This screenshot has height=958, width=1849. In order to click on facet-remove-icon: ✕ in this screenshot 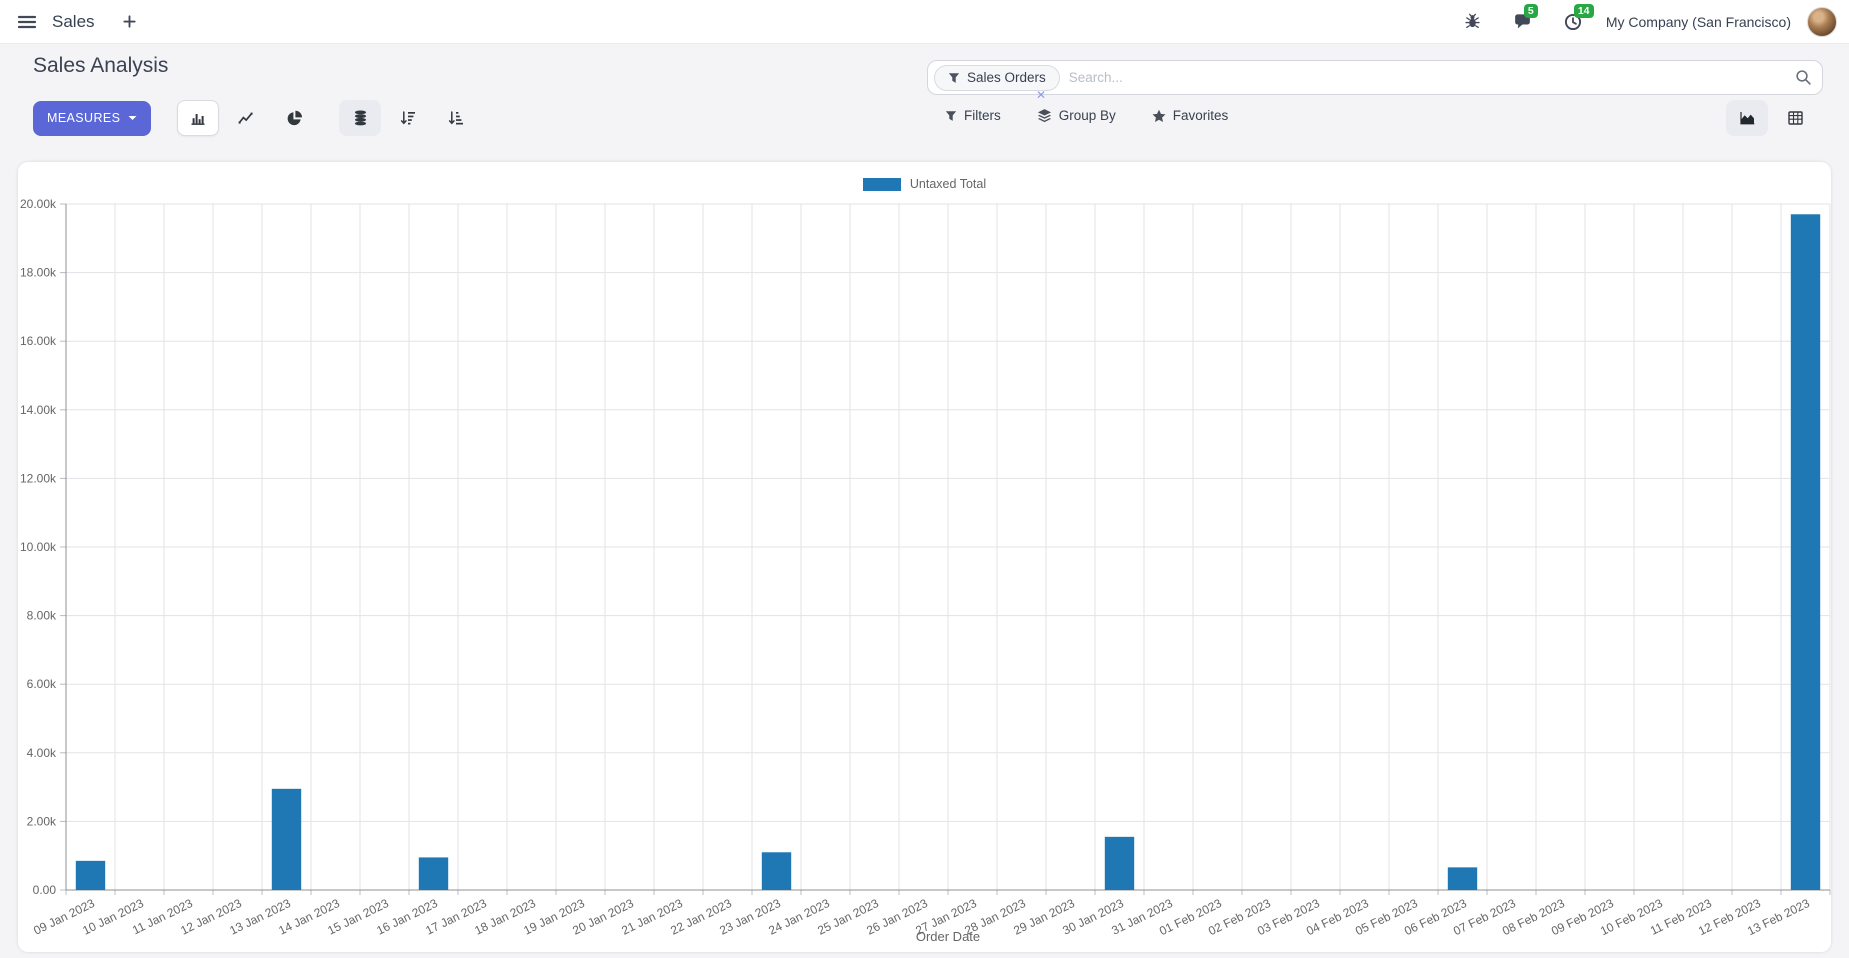, I will do `click(1041, 95)`.